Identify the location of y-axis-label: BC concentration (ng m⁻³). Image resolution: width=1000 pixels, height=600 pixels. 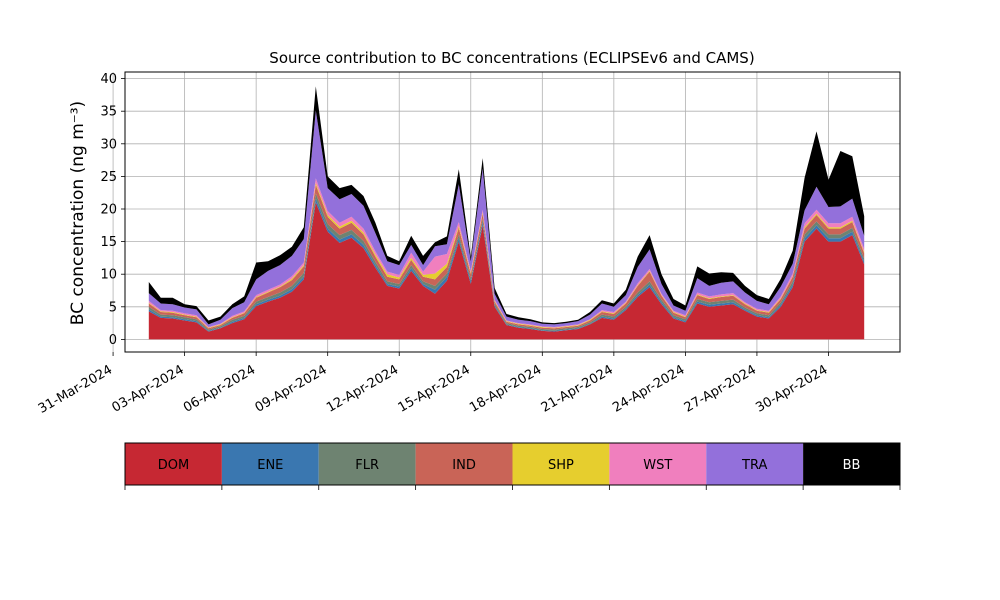
(78, 213).